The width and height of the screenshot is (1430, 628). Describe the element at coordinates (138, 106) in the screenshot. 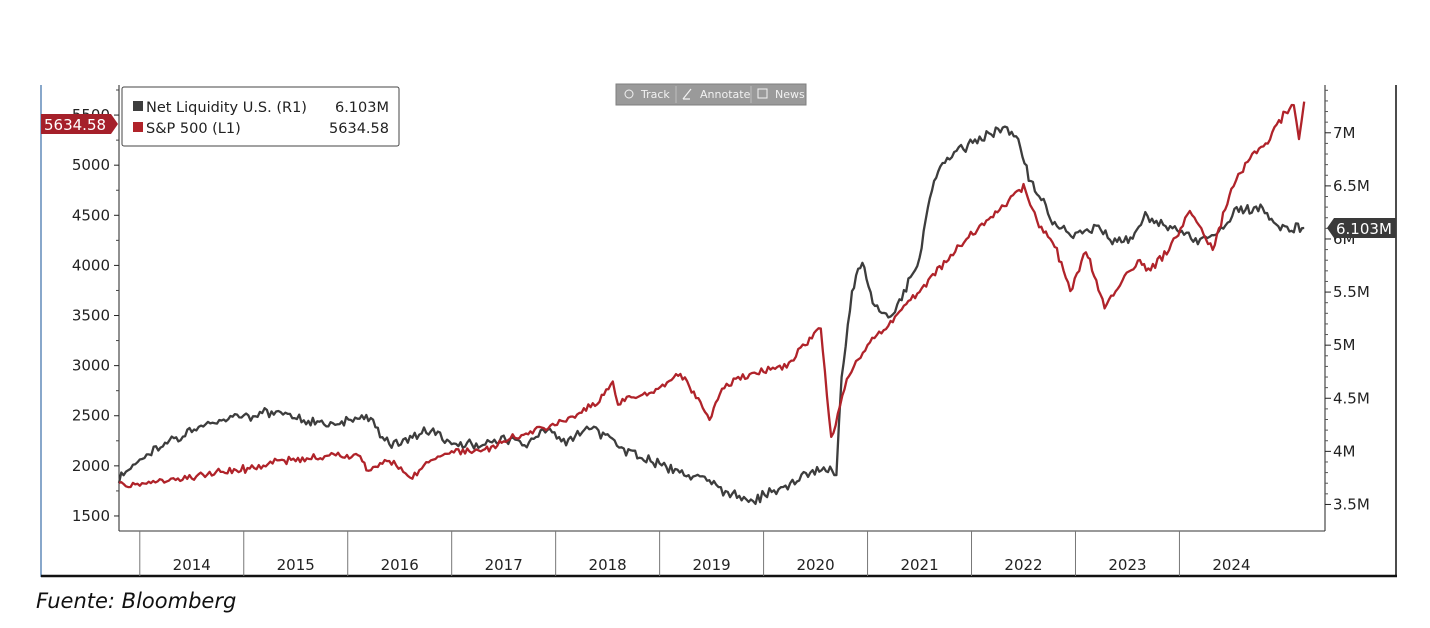

I see `legend-swatch-liquidity` at that location.